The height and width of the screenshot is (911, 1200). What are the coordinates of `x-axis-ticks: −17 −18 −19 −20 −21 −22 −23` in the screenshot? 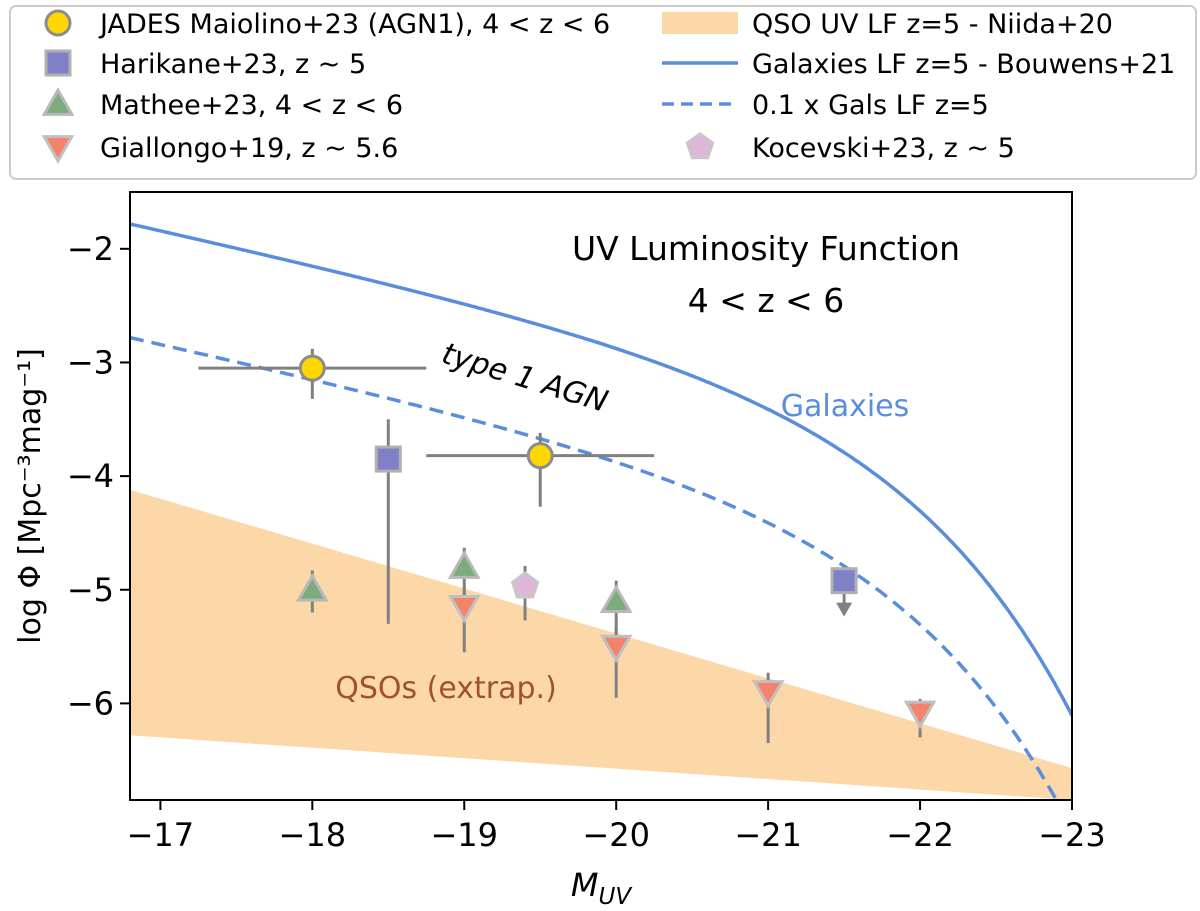 It's located at (616, 827).